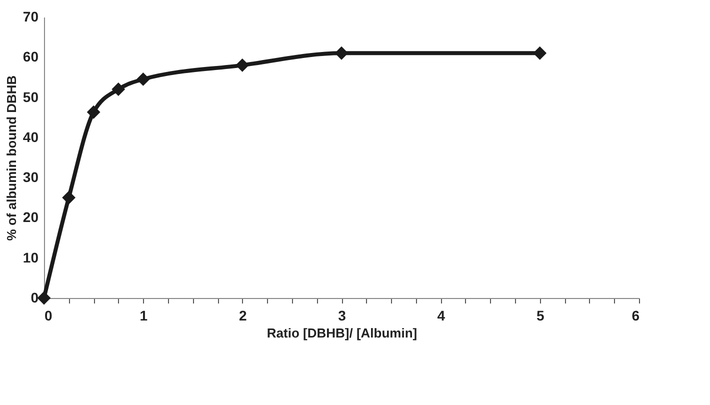 The height and width of the screenshot is (405, 710). Describe the element at coordinates (30, 136) in the screenshot. I see `y-tick-label: 40` at that location.